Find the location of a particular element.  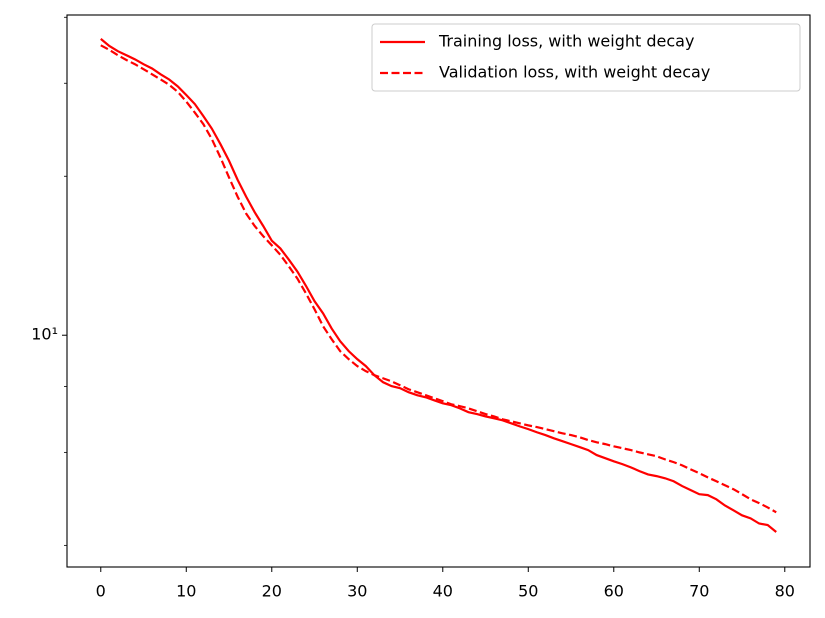

x-tick-label: 10 is located at coordinates (186, 591).